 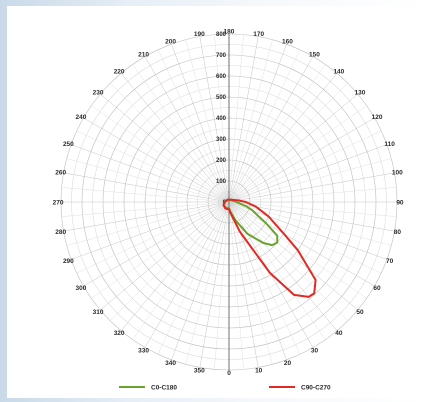 I want to click on angle-label-300: 300, so click(x=81, y=288).